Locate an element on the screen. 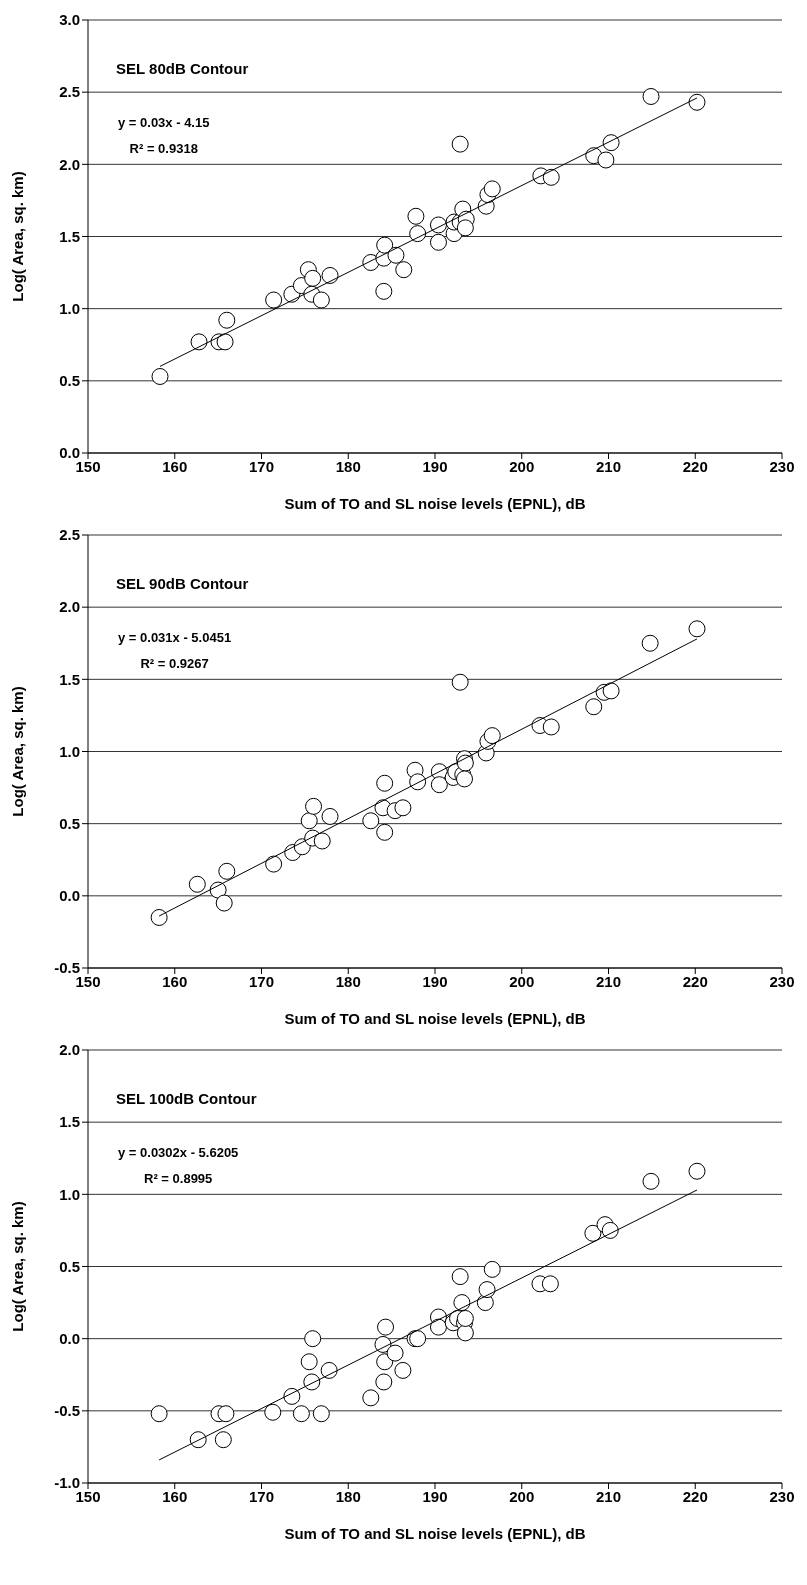 The height and width of the screenshot is (1585, 807). annotation: R² = 0.8995 is located at coordinates (178, 1179).